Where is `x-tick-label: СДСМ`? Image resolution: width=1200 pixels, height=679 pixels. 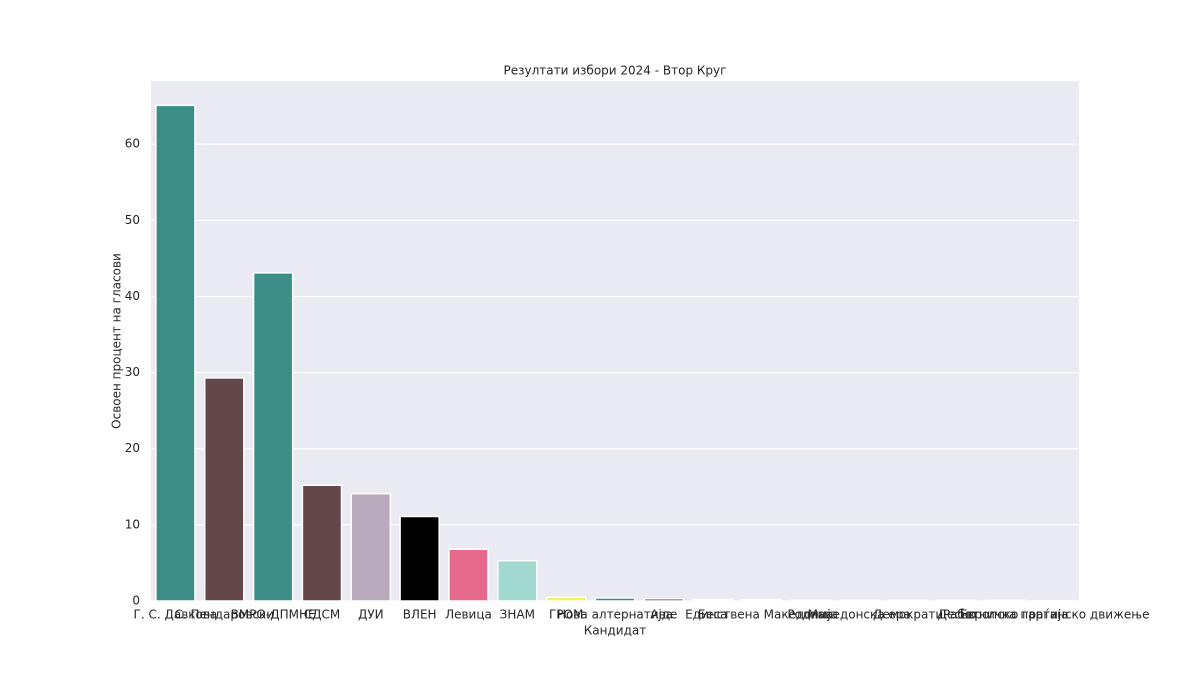 x-tick-label: СДСМ is located at coordinates (322, 615).